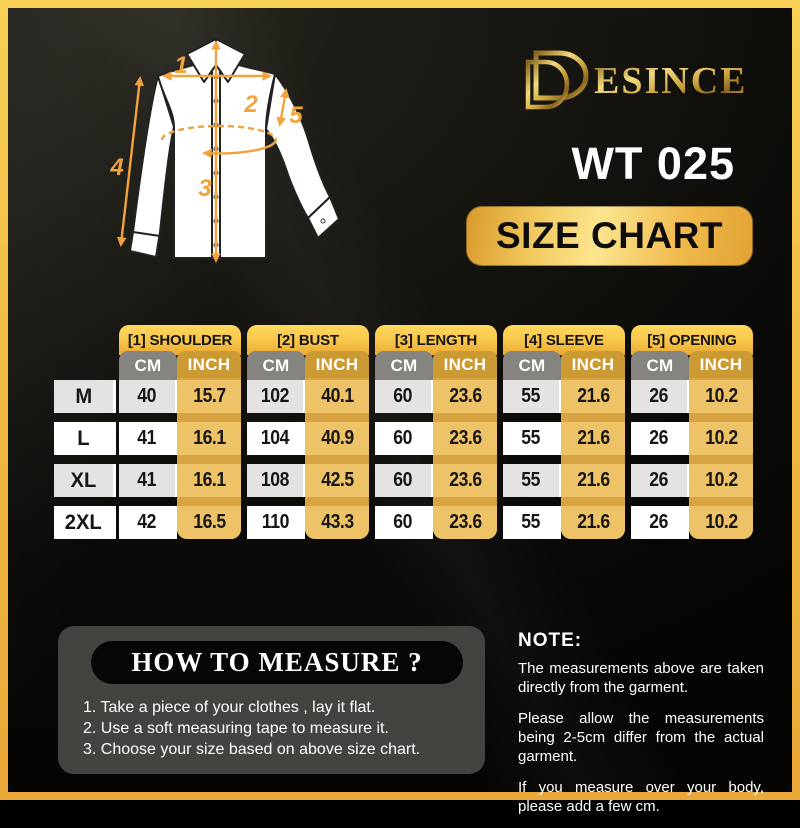 This screenshot has width=800, height=828. Describe the element at coordinates (240, 149) in the screenshot. I see `bust-ellipse-arrow` at that location.